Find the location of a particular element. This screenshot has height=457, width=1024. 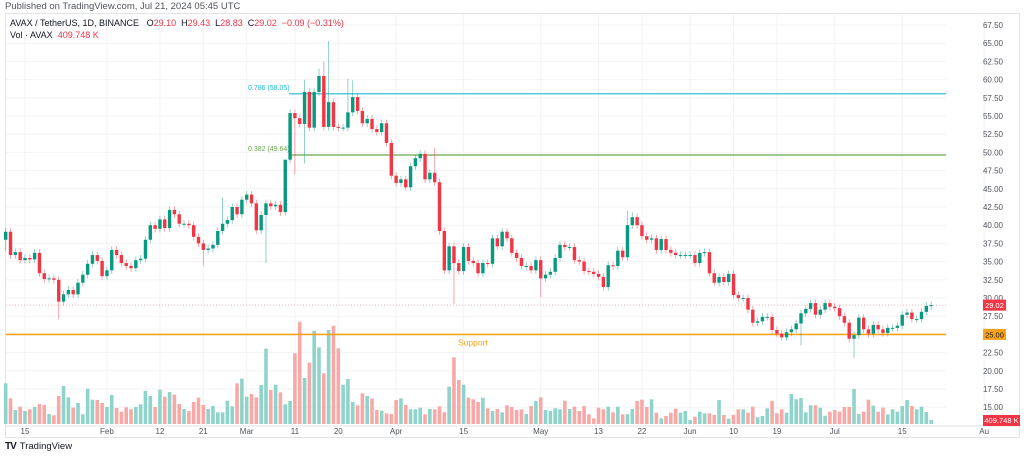

last-price-tag is located at coordinates (994, 305).